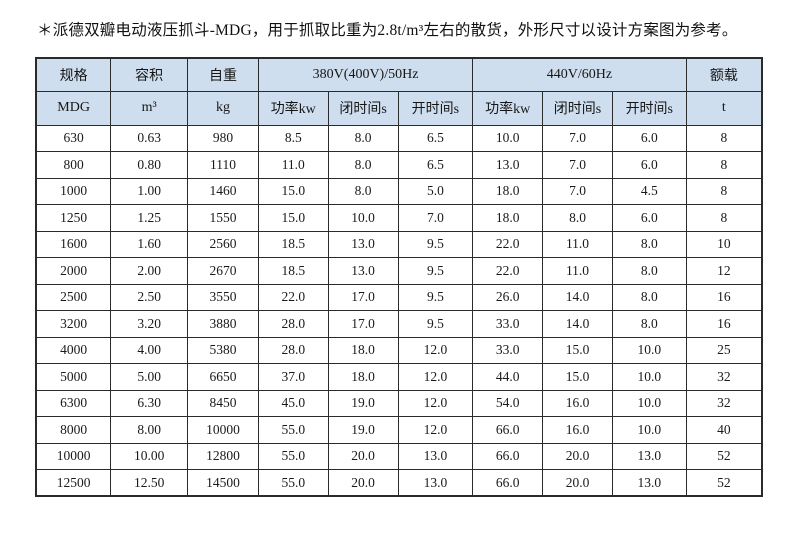 The height and width of the screenshot is (534, 800). What do you see at coordinates (223, 108) in the screenshot?
I see `header-weight-unit: kg` at bounding box center [223, 108].